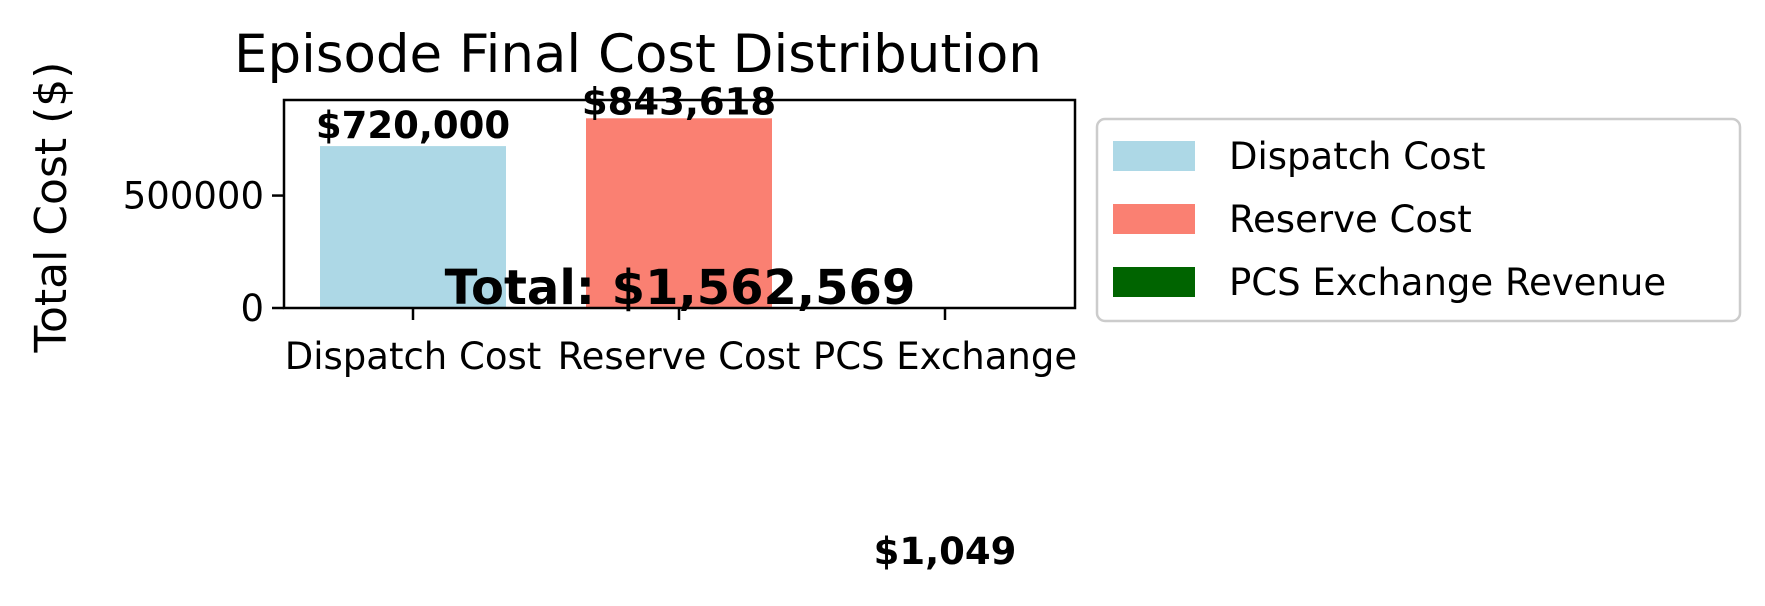  What do you see at coordinates (1447, 282) in the screenshot?
I see `legend-label: PCS Exchange Revenue` at bounding box center [1447, 282].